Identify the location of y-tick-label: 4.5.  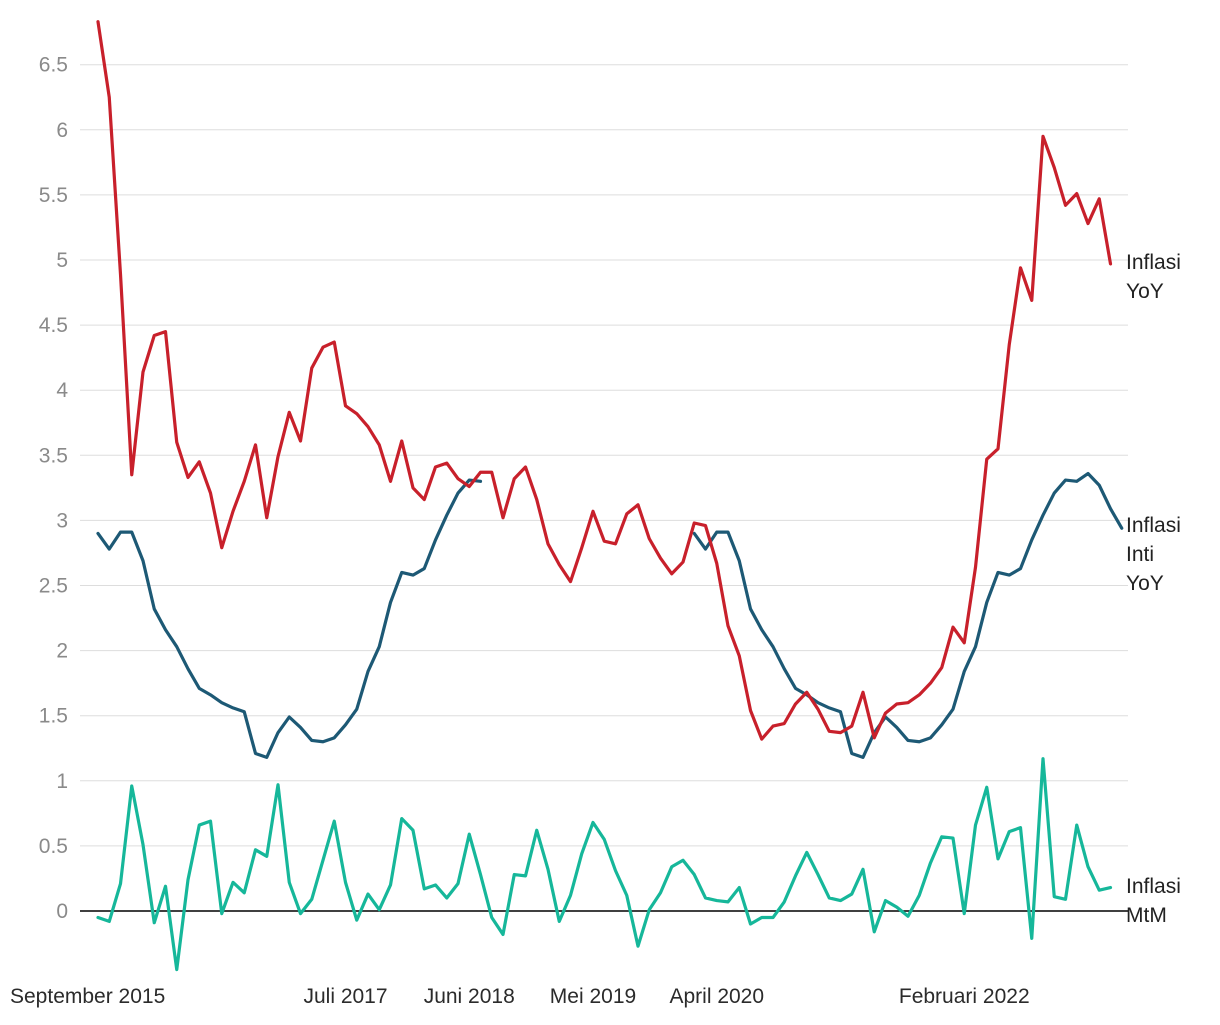
(53, 325).